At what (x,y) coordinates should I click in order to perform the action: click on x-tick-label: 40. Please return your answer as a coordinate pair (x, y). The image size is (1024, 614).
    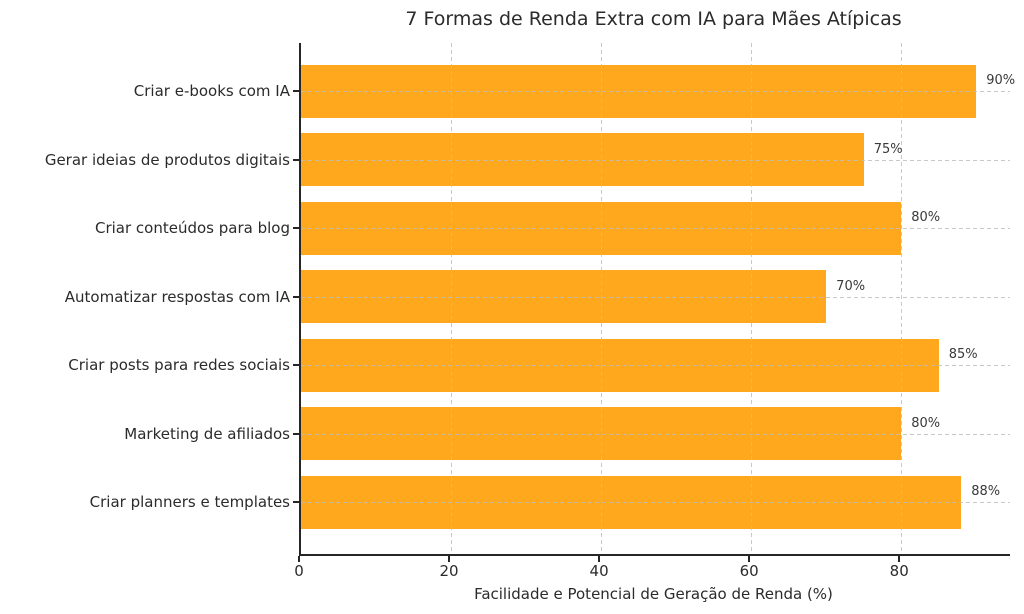
    Looking at the image, I should click on (599, 571).